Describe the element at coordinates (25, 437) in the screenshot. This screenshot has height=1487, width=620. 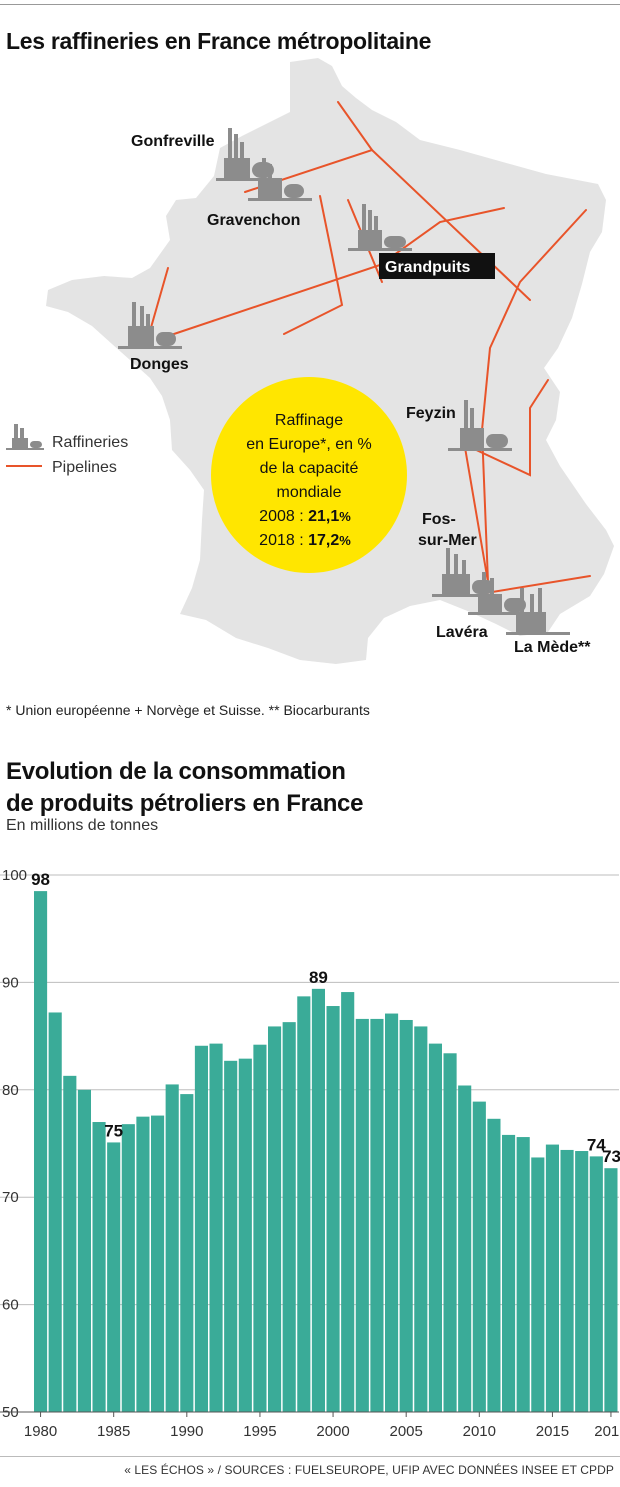
I see `legend-refinery-icon` at that location.